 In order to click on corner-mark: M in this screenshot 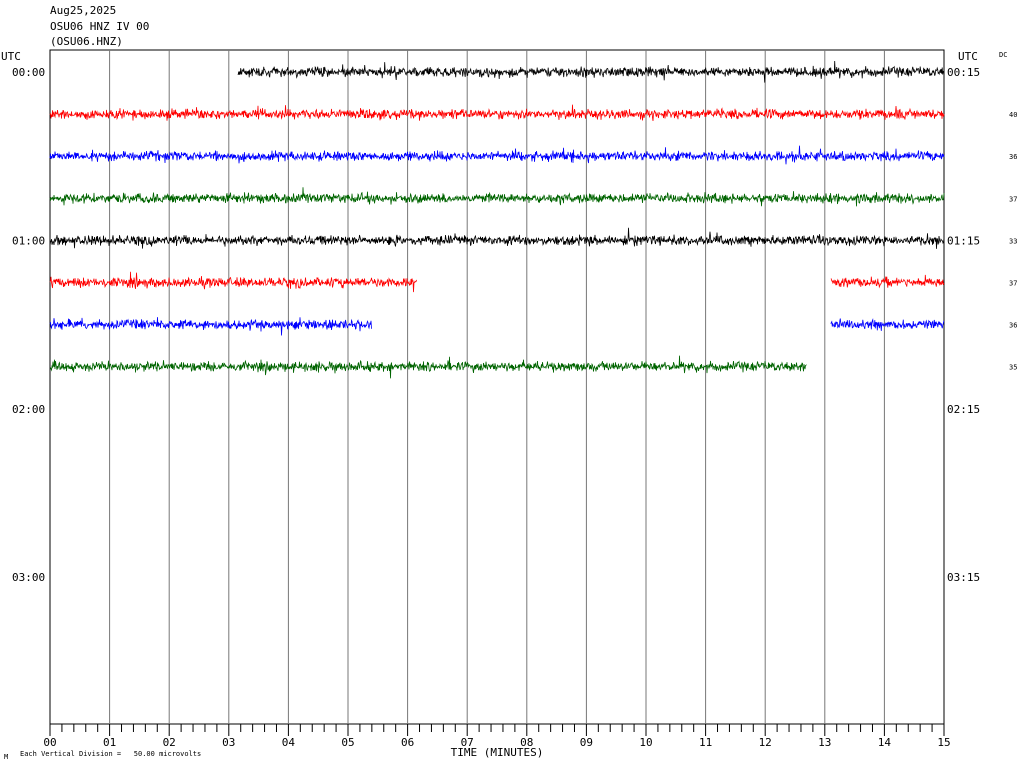, I will do `click(6, 757)`.